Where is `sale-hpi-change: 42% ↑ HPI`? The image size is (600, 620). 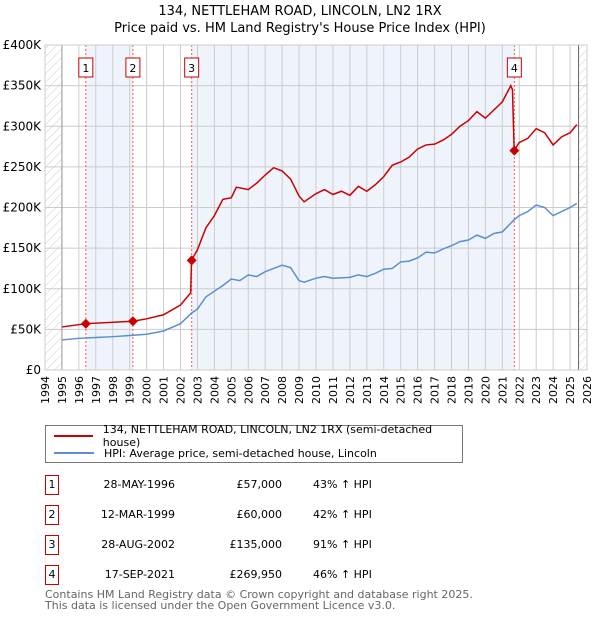 sale-hpi-change: 42% ↑ HPI is located at coordinates (342, 514).